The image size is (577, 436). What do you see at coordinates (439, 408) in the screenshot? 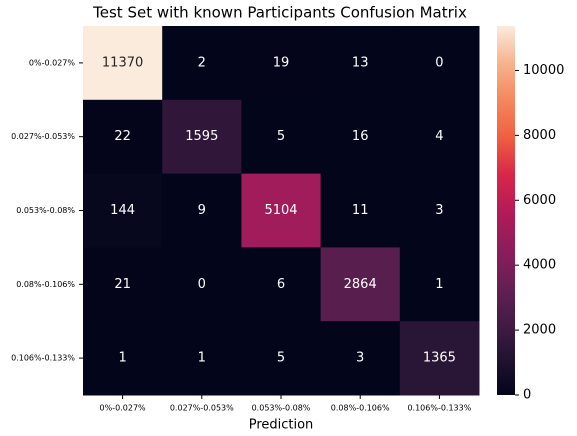
I see `x-tick-label: 0.106%-0.133%` at bounding box center [439, 408].